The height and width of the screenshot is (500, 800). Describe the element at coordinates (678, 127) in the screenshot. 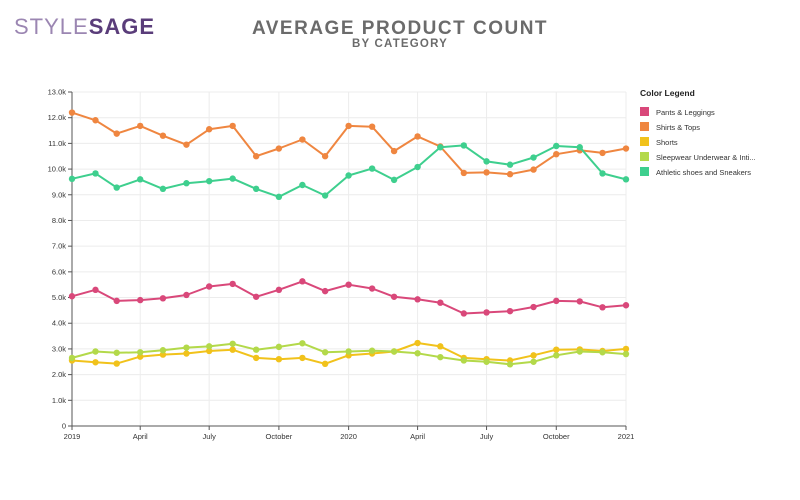

I see `legend-label: Shirts & Tops` at that location.